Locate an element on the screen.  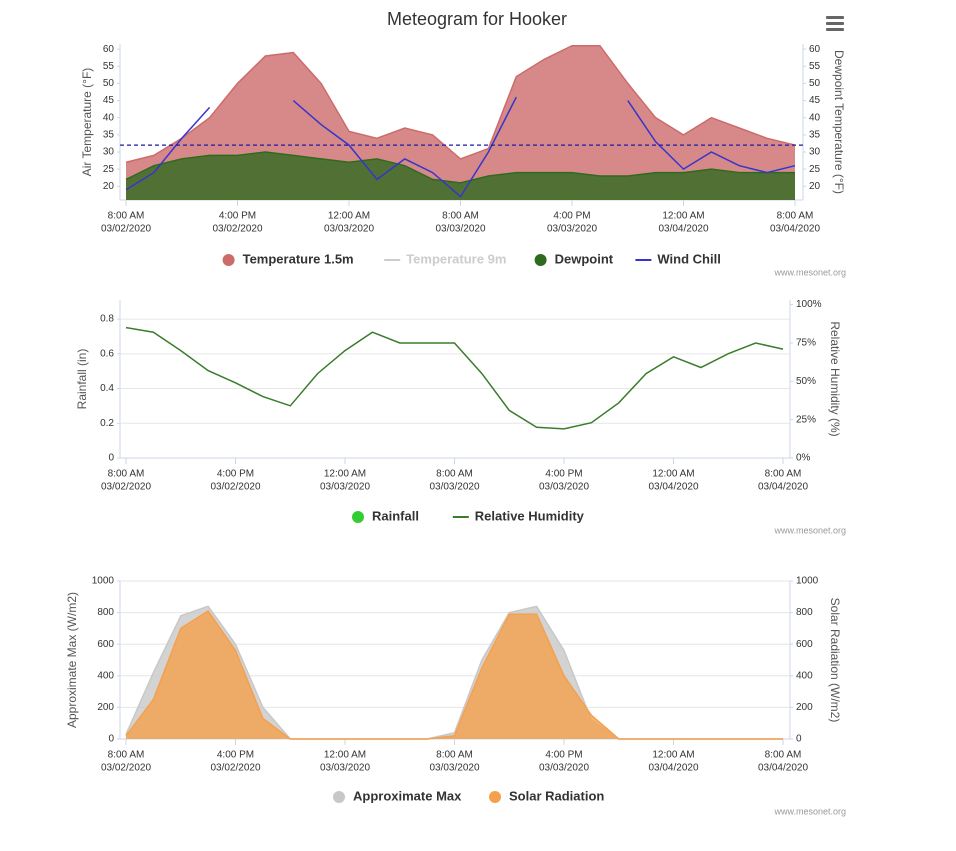
legend-label: Wind Chill is located at coordinates (688, 258).